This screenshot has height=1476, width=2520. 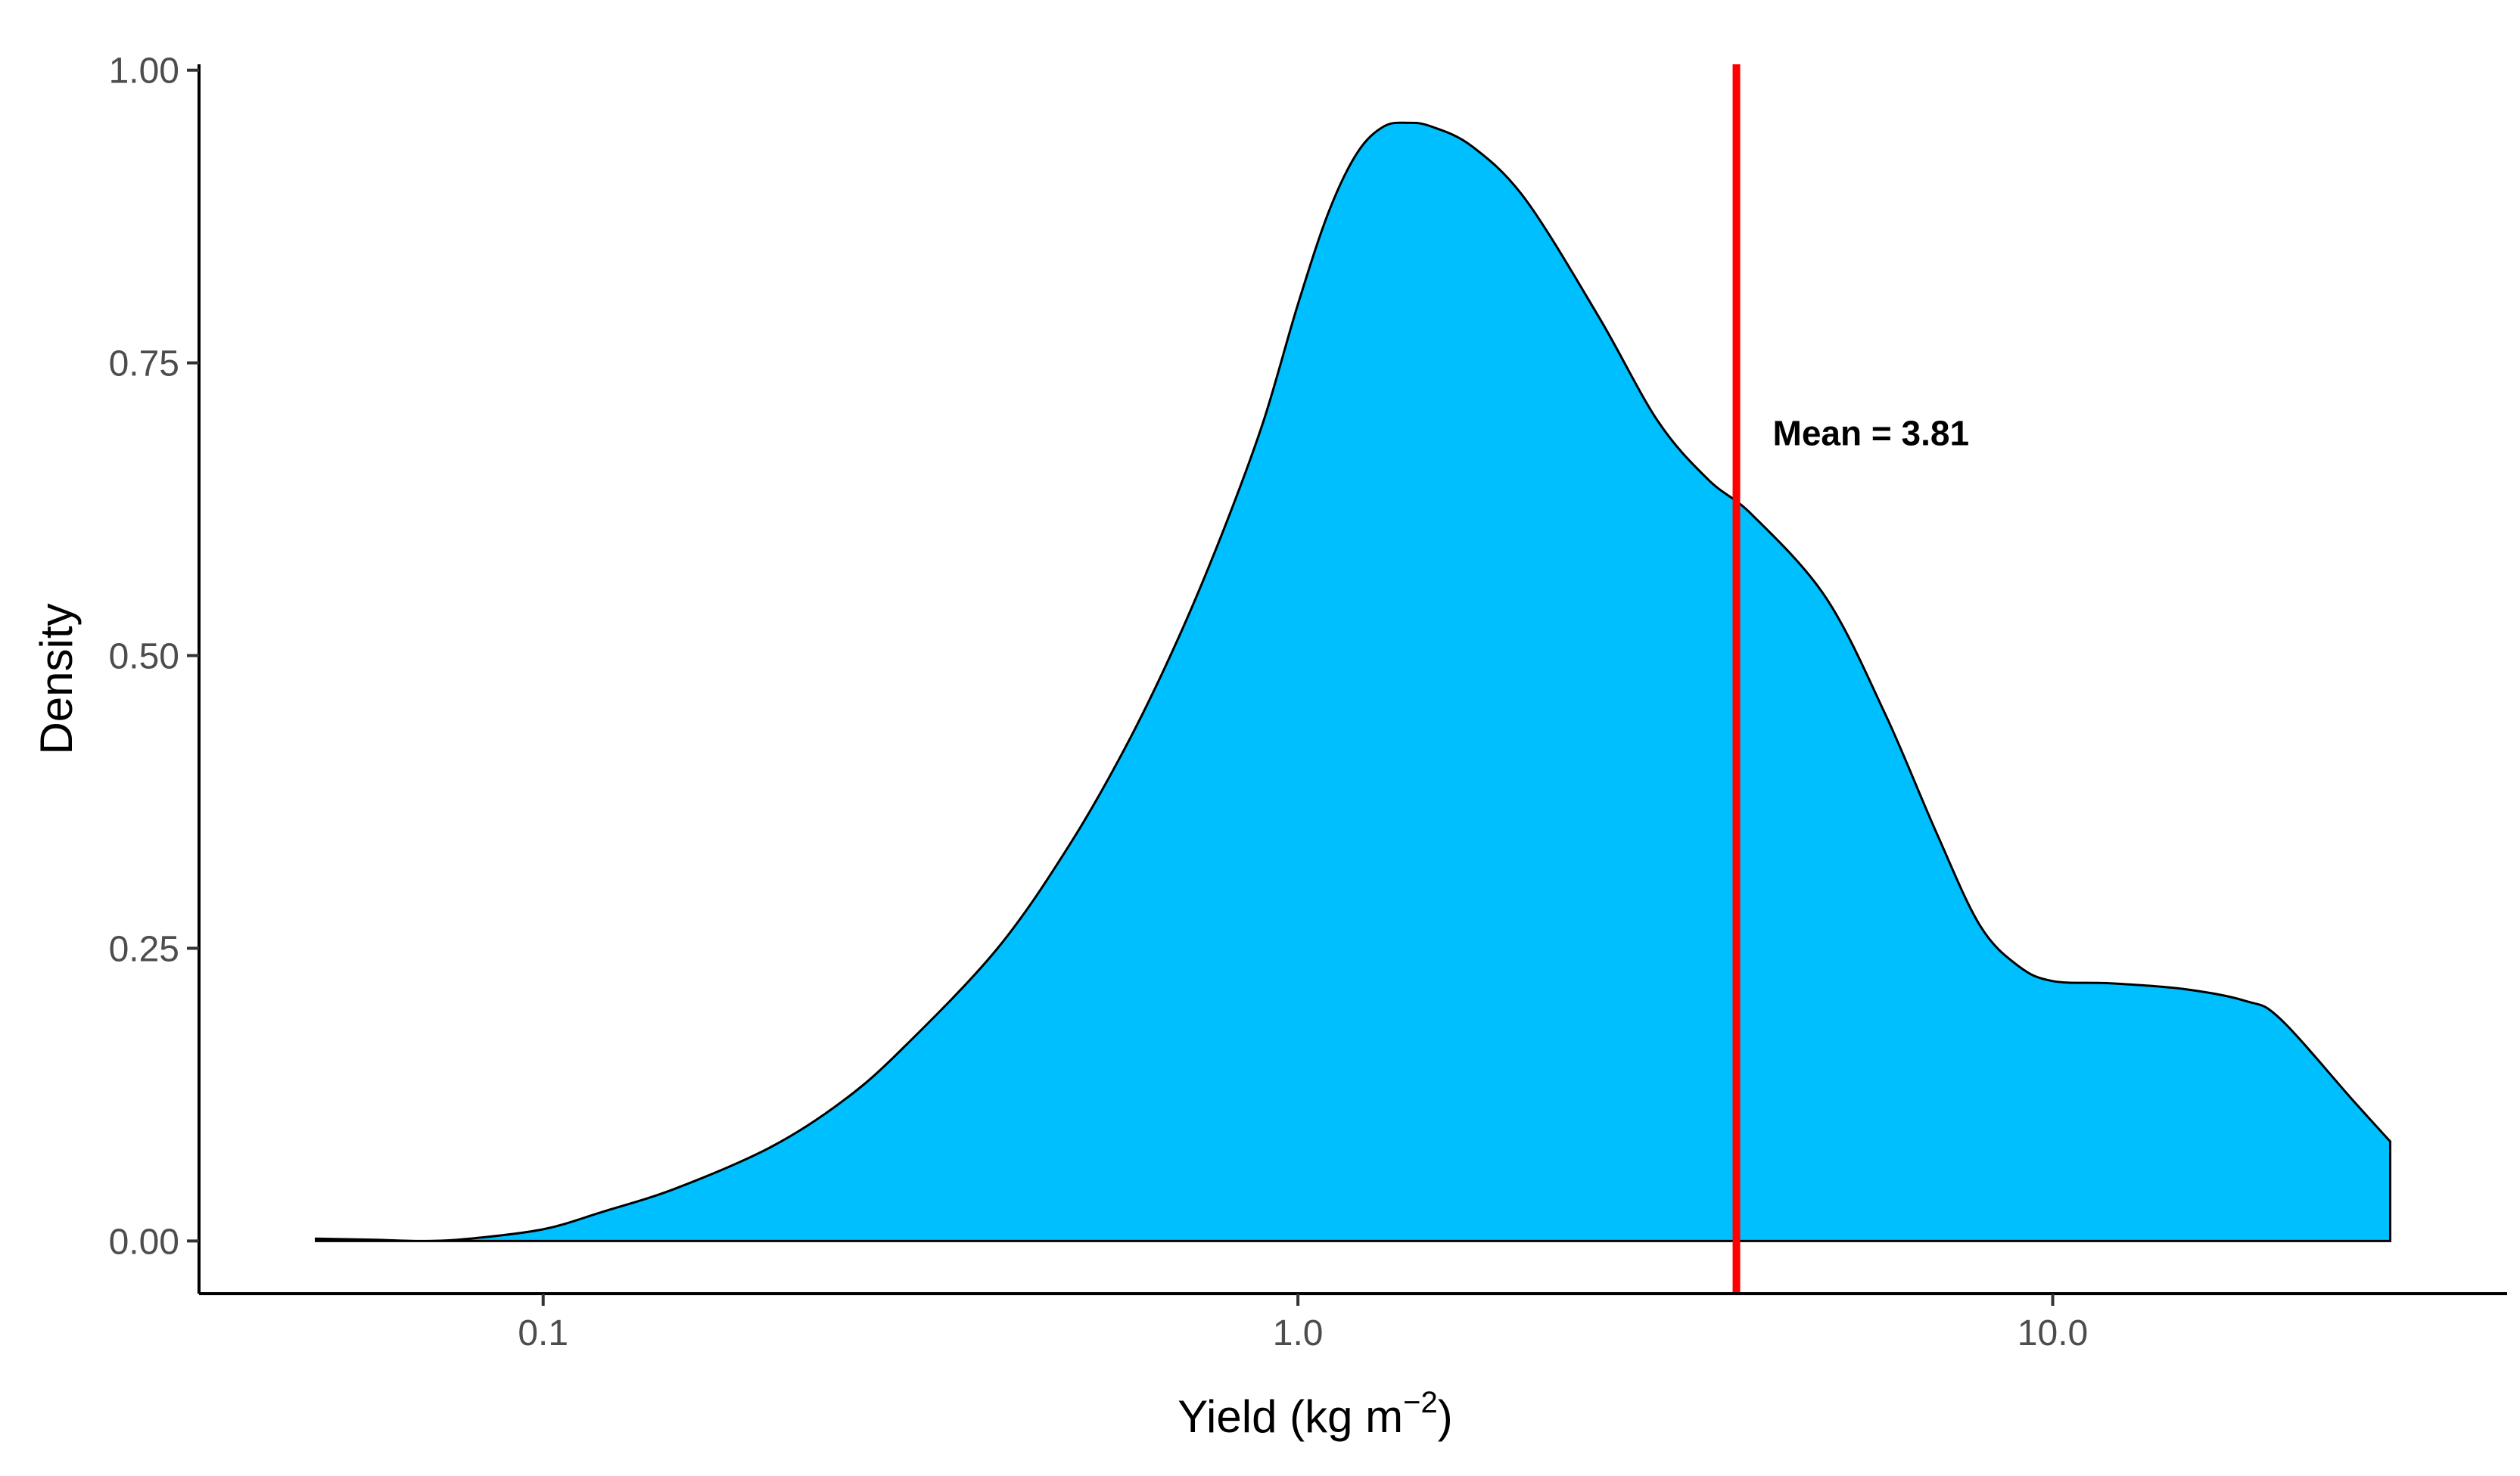 What do you see at coordinates (2053, 1333) in the screenshot?
I see `x-tick-label: 10.0` at bounding box center [2053, 1333].